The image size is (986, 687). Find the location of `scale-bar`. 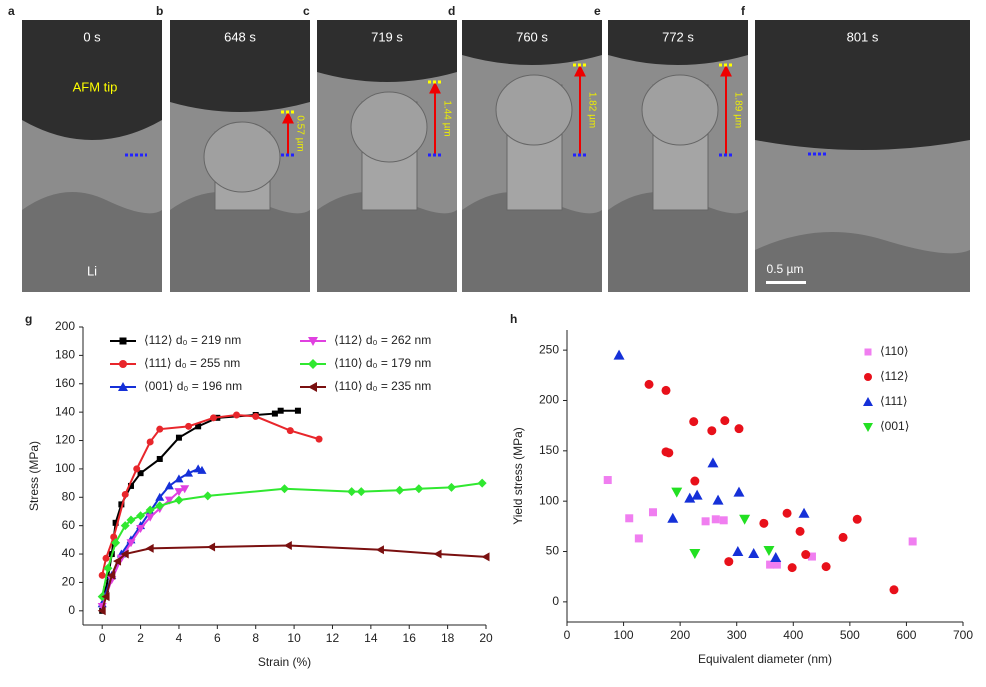

scale-bar is located at coordinates (786, 282).